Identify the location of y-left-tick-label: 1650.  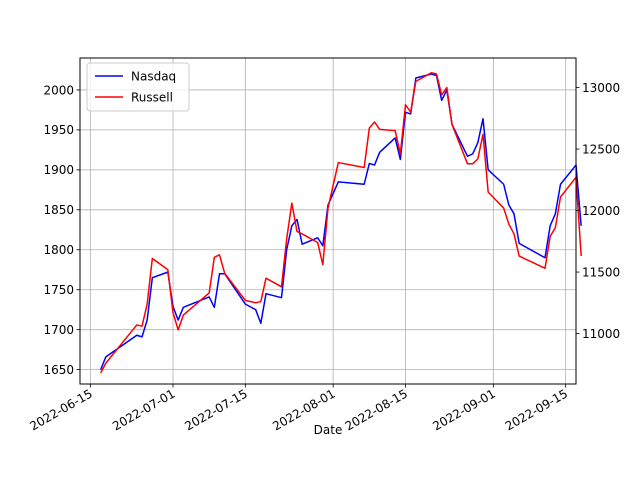
(58, 370).